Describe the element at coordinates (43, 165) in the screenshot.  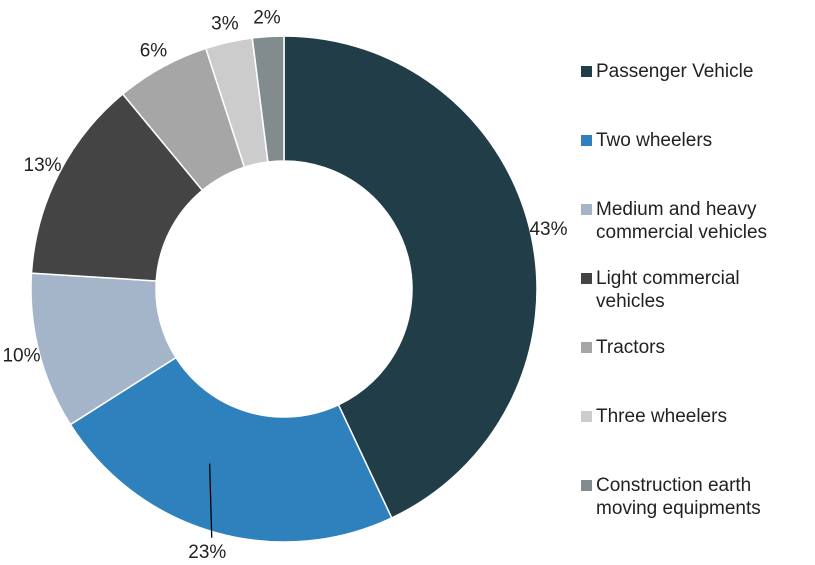
I see `data-label: 13%` at that location.